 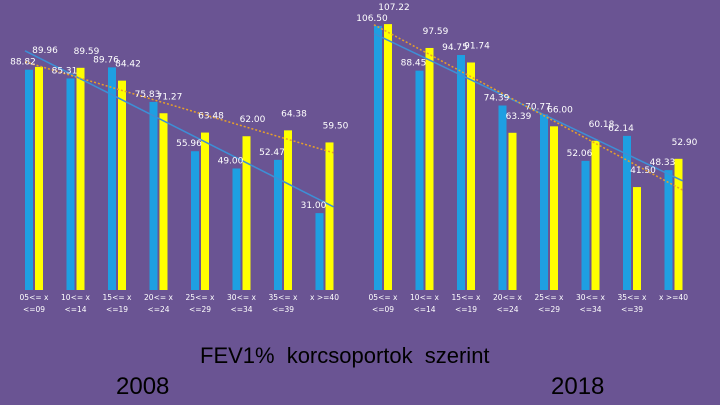 What do you see at coordinates (283, 303) in the screenshot?
I see `tick-label-2008-6: 35<= x <=39` at bounding box center [283, 303].